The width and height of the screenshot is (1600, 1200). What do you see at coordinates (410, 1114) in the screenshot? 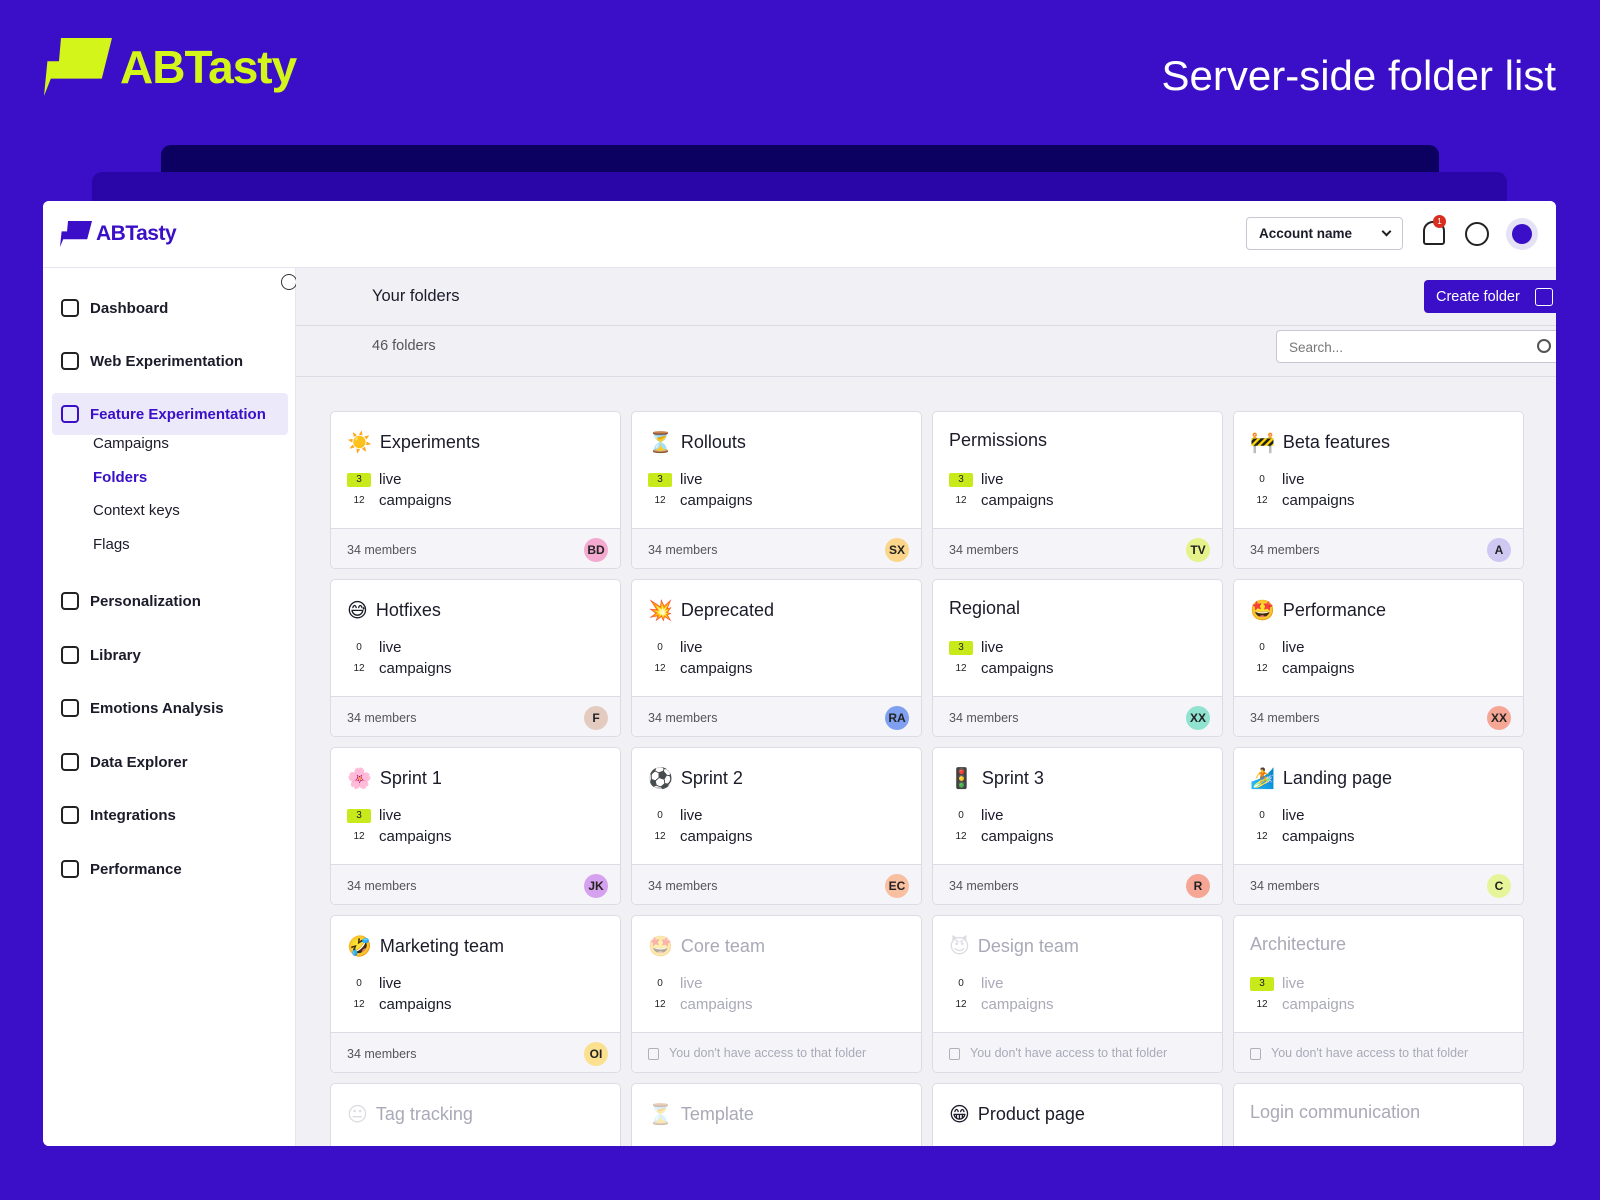
I see `folder-title: 😐 Tag tracking` at bounding box center [410, 1114].